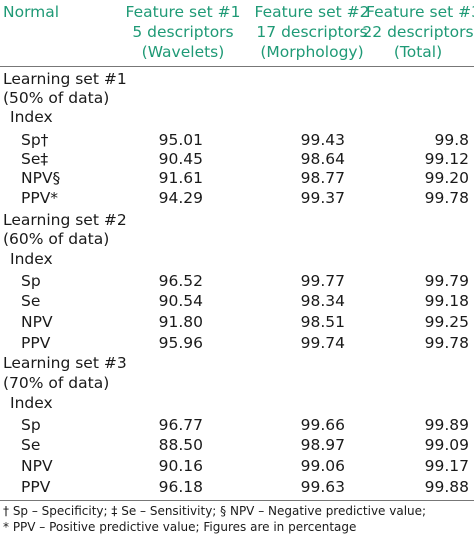 The width and height of the screenshot is (474, 535). Describe the element at coordinates (237, 221) in the screenshot. I see `section-2-title-row: Learning set #2` at that location.